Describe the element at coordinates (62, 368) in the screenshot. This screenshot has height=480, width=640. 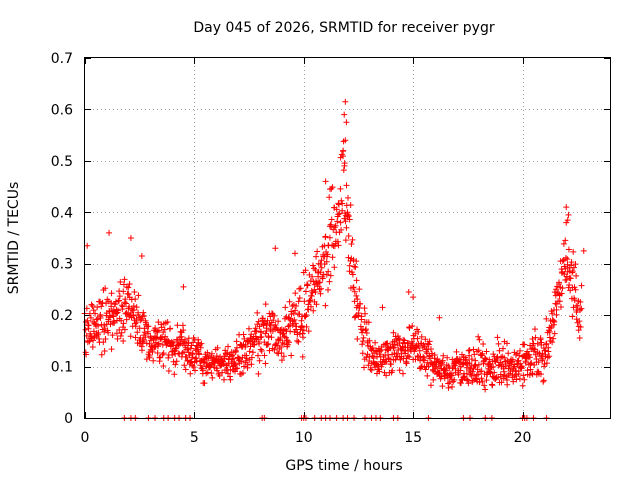
I see `y-tick-label: 0.1` at that location.